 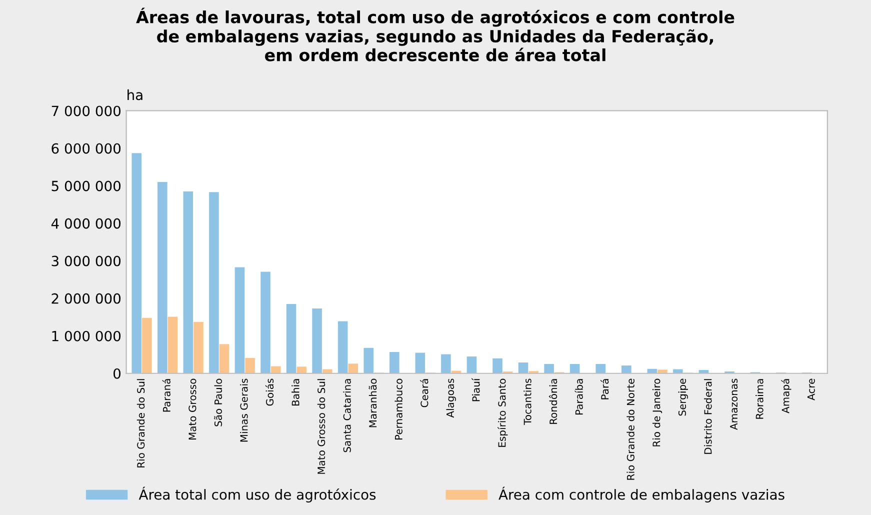 What do you see at coordinates (86, 261) in the screenshot?
I see `y-tick-label: 3 000 000` at bounding box center [86, 261].